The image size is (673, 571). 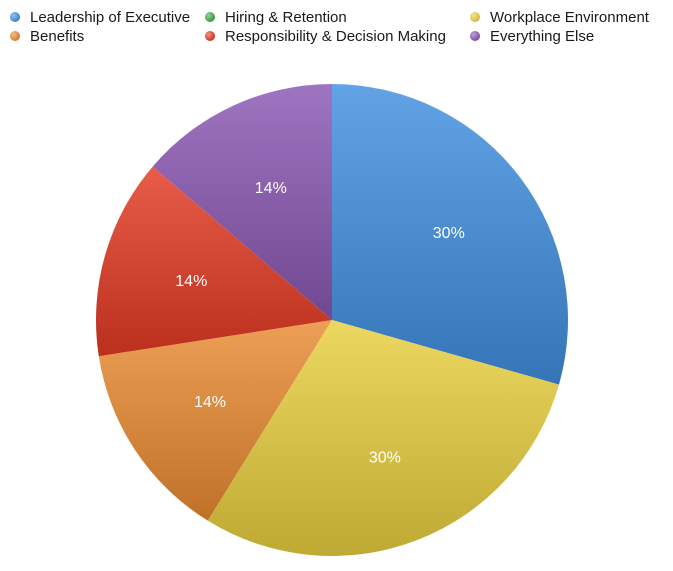 I want to click on slice-label-everything-else: 14%, so click(x=271, y=188).